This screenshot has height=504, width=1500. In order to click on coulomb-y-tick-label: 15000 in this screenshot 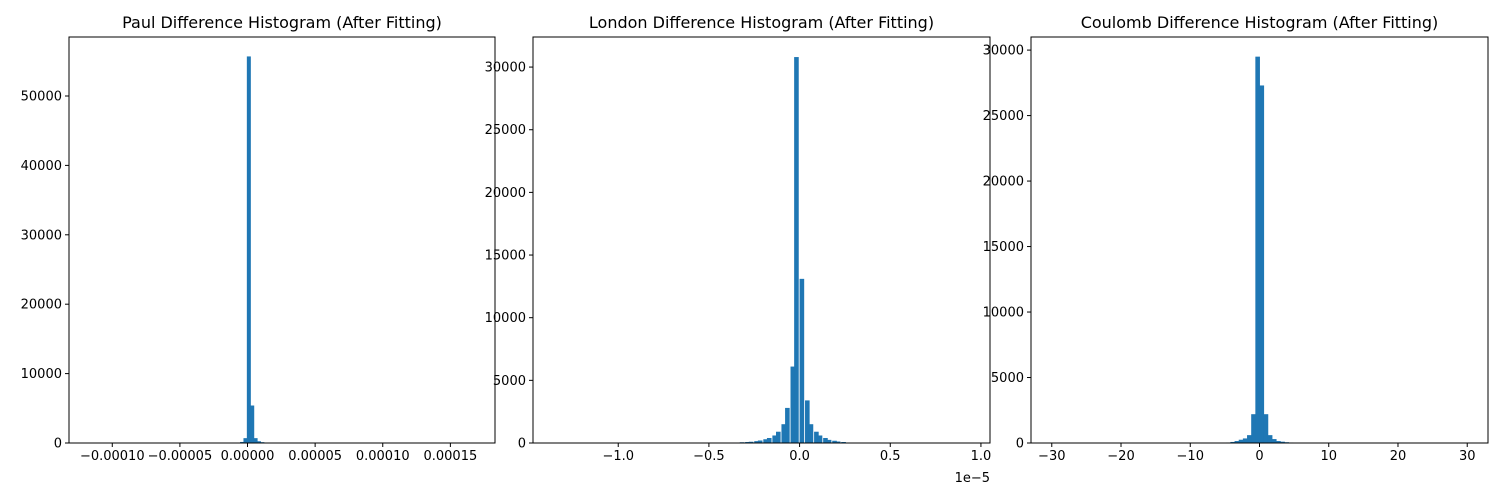, I will do `click(1003, 247)`.